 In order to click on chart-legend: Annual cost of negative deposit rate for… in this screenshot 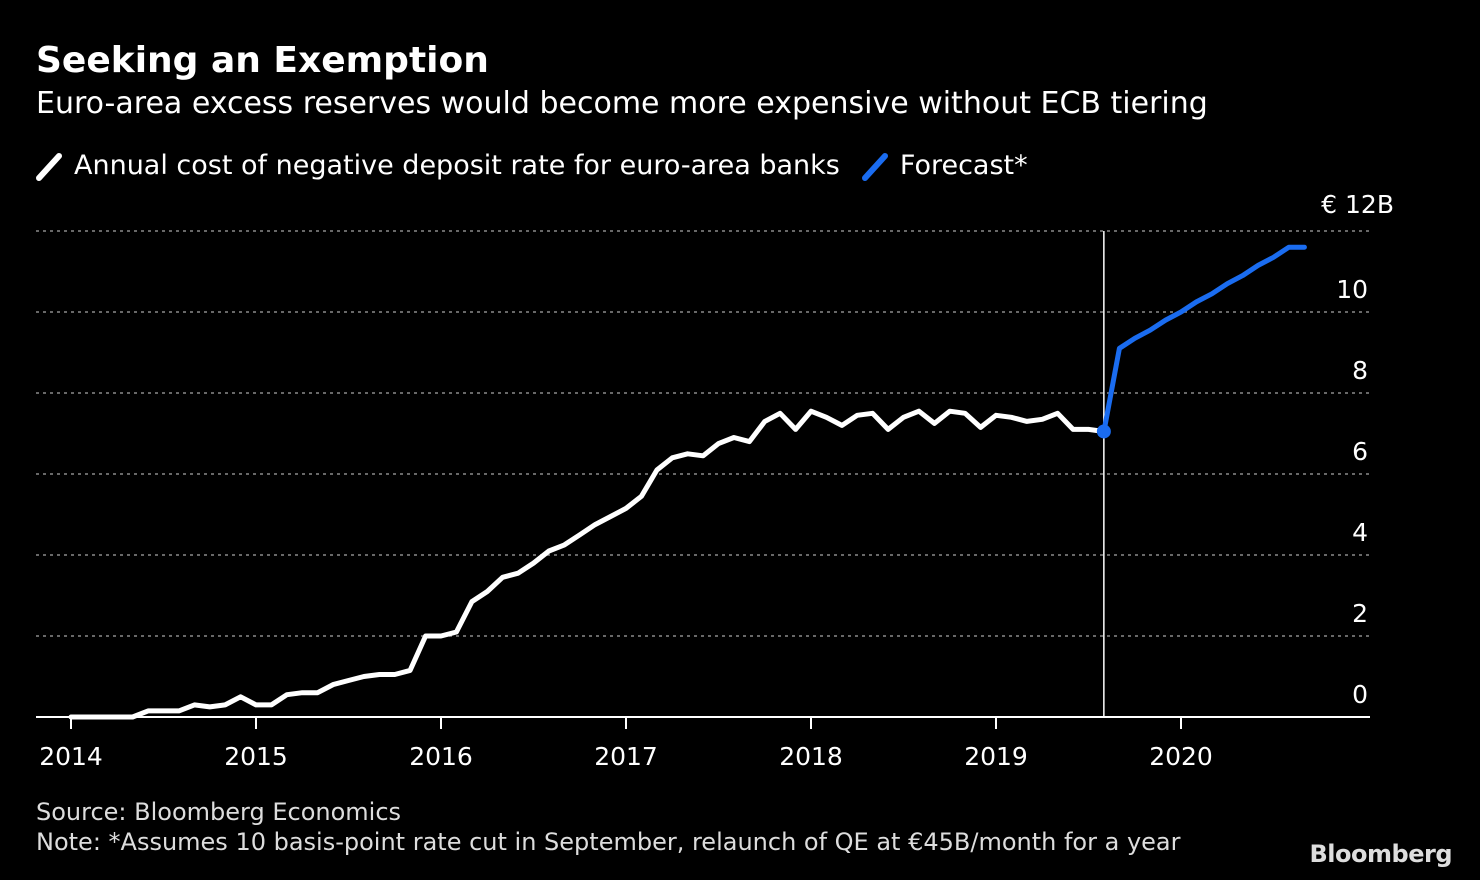, I will do `click(543, 165)`.